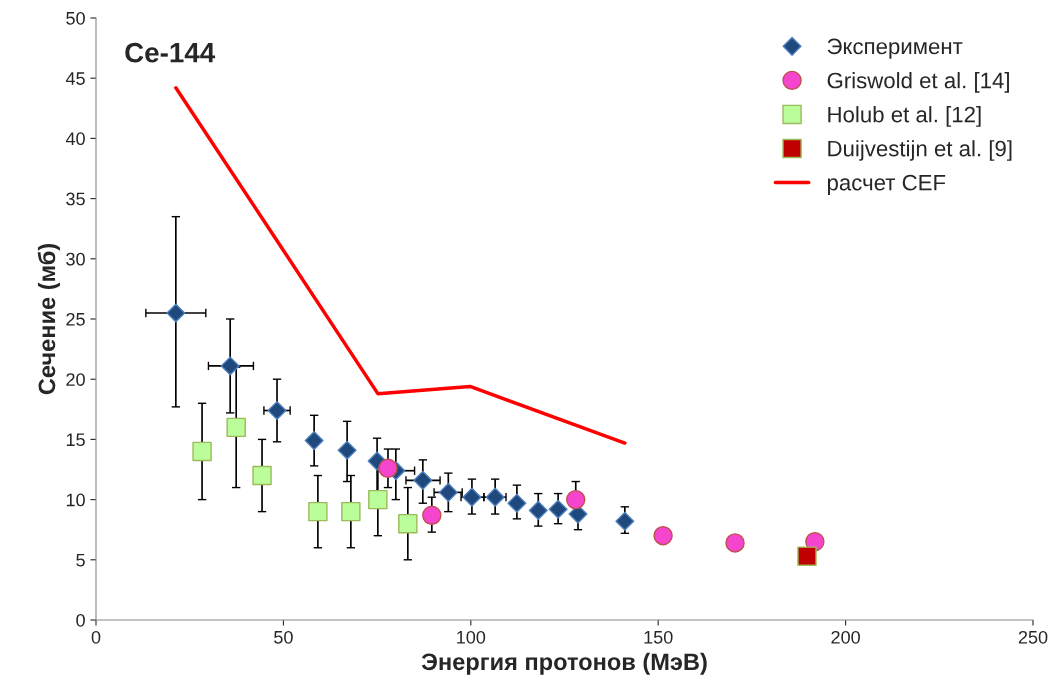  Describe the element at coordinates (75, 319) in the screenshot. I see `y-tick-label: 25` at that location.